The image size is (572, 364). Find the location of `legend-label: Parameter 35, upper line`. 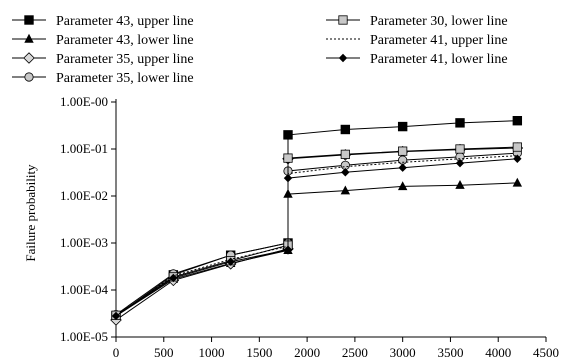

legend-label: Parameter 35, upper line is located at coordinates (125, 59).